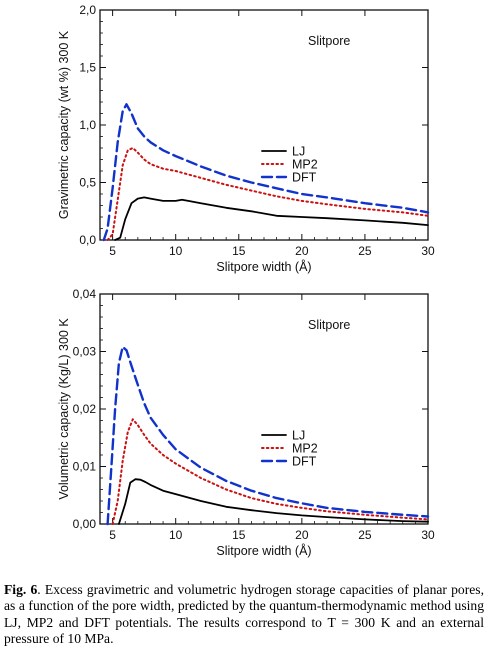  What do you see at coordinates (304, 178) in the screenshot?
I see `gravimetric-legend-label-dft: DFT` at bounding box center [304, 178].